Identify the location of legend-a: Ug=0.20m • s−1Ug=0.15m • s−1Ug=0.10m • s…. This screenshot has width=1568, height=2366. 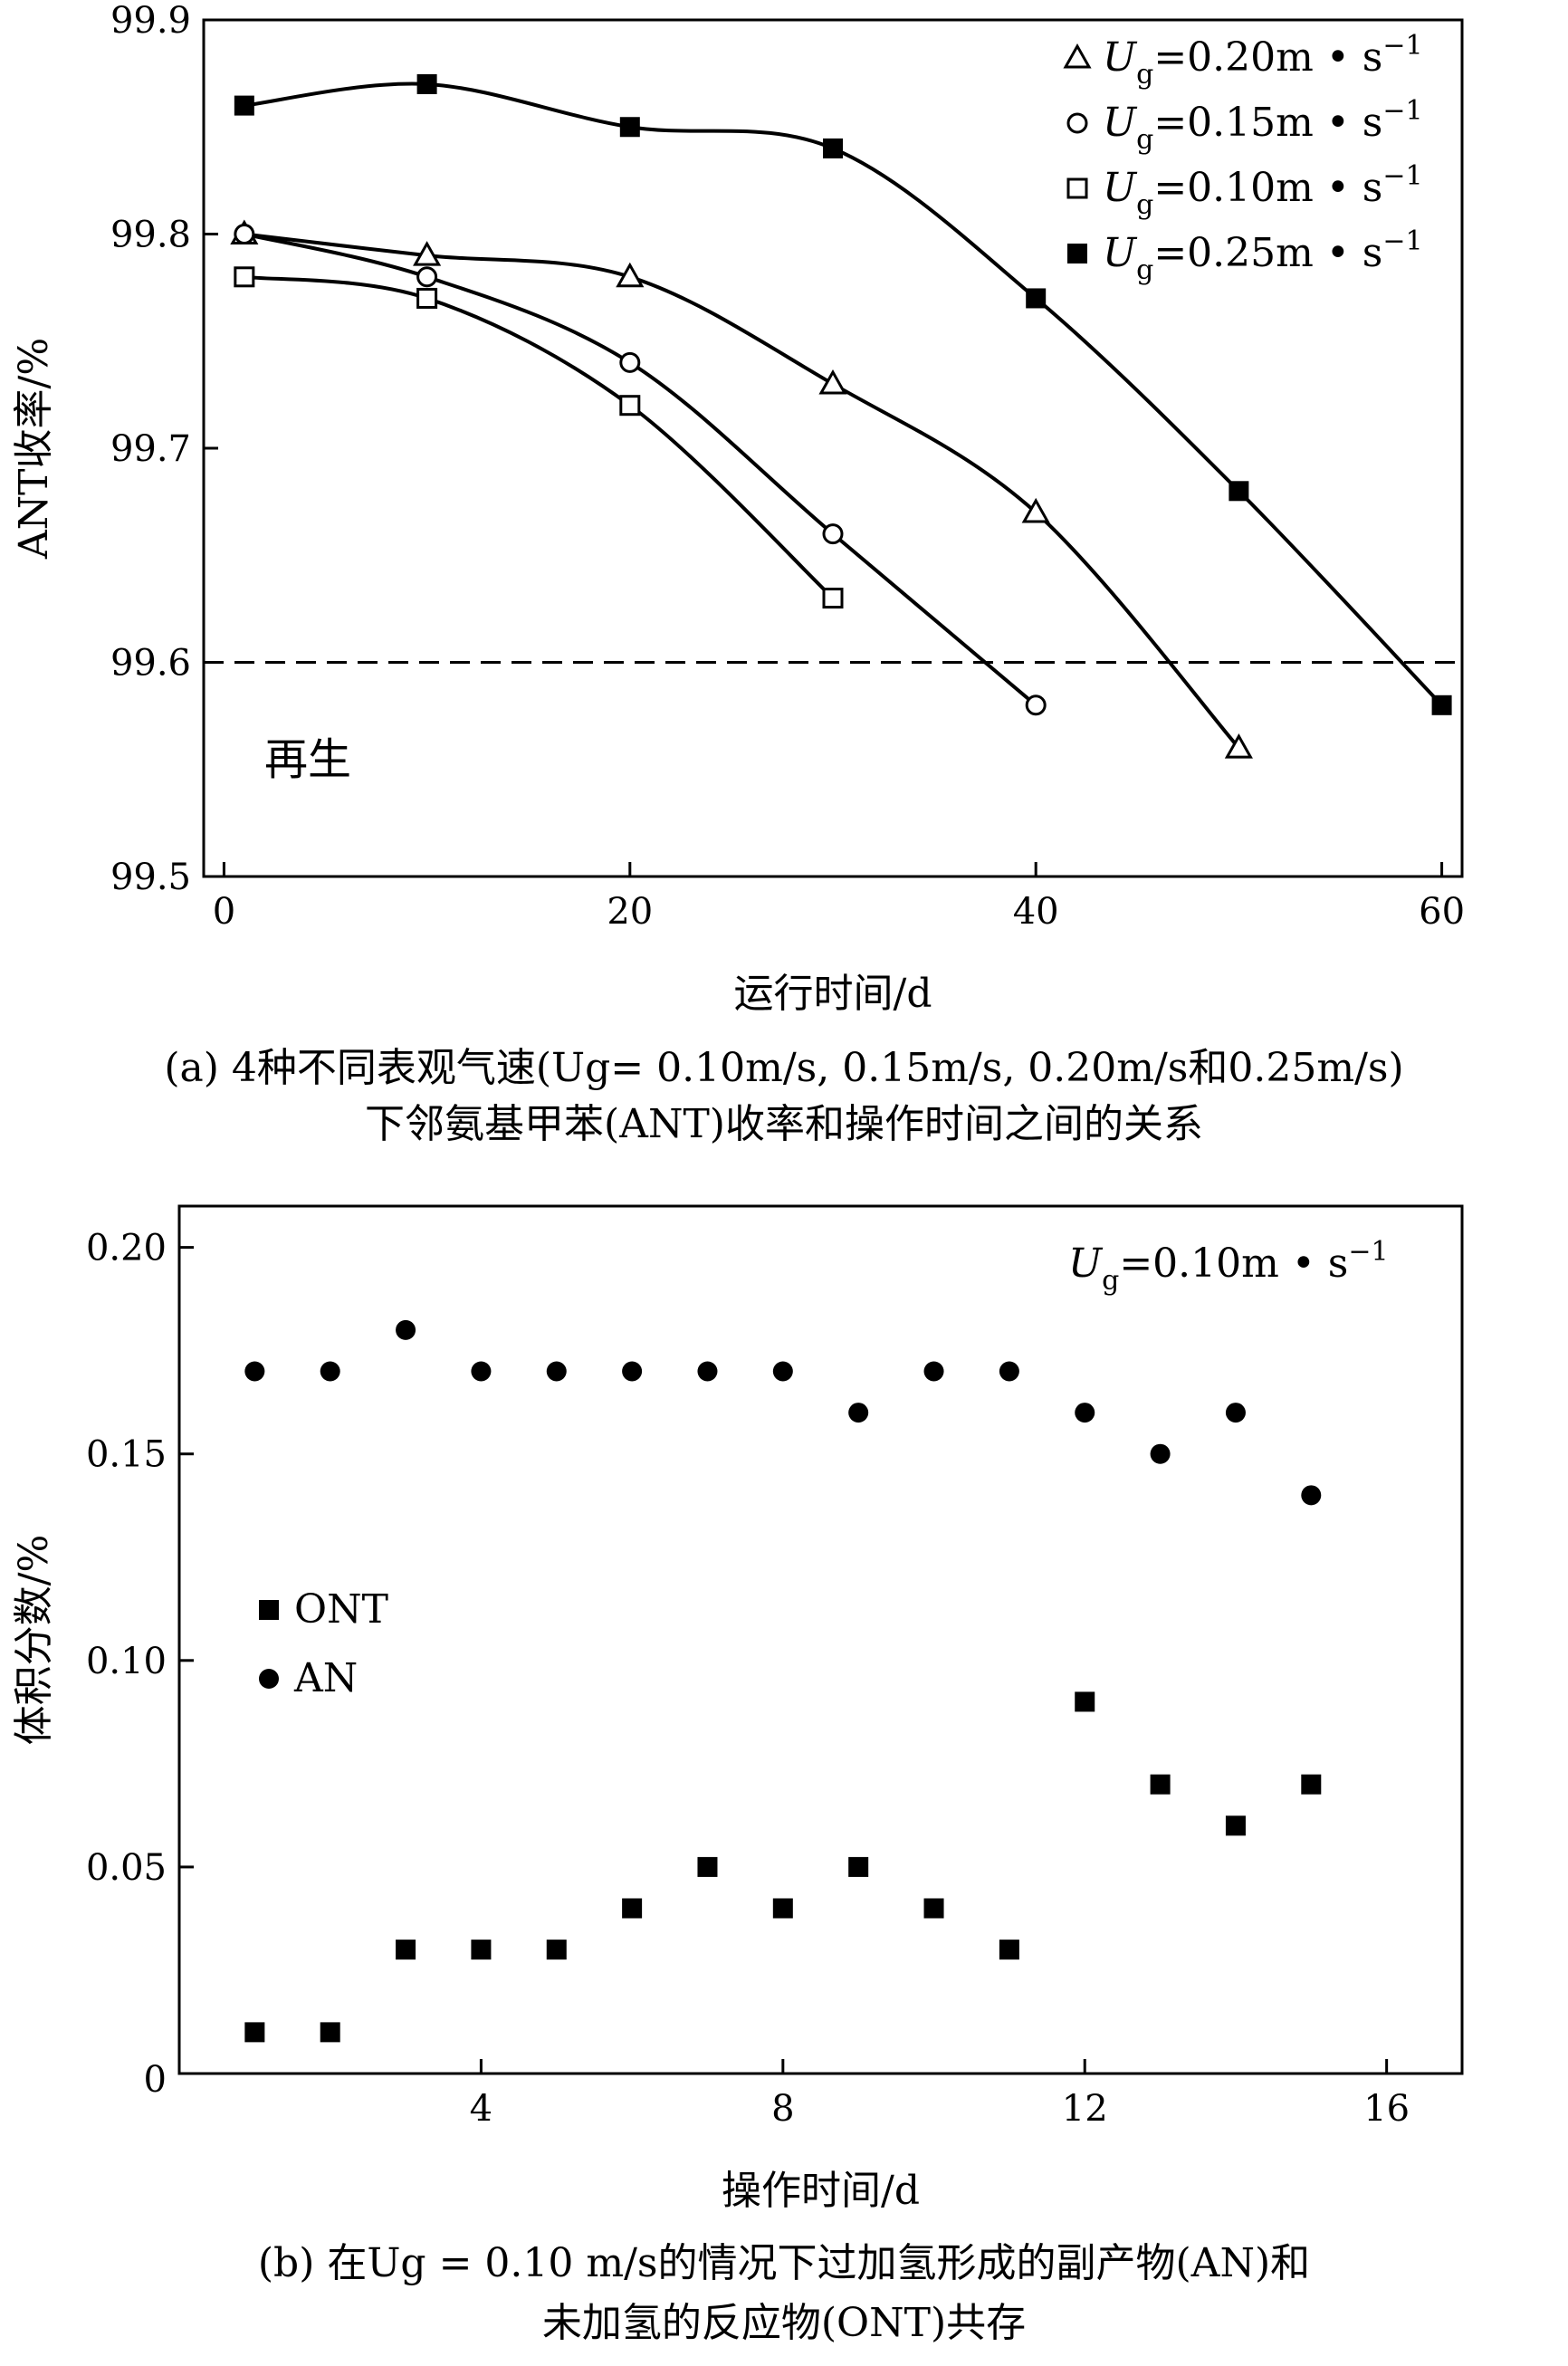
(1243, 158).